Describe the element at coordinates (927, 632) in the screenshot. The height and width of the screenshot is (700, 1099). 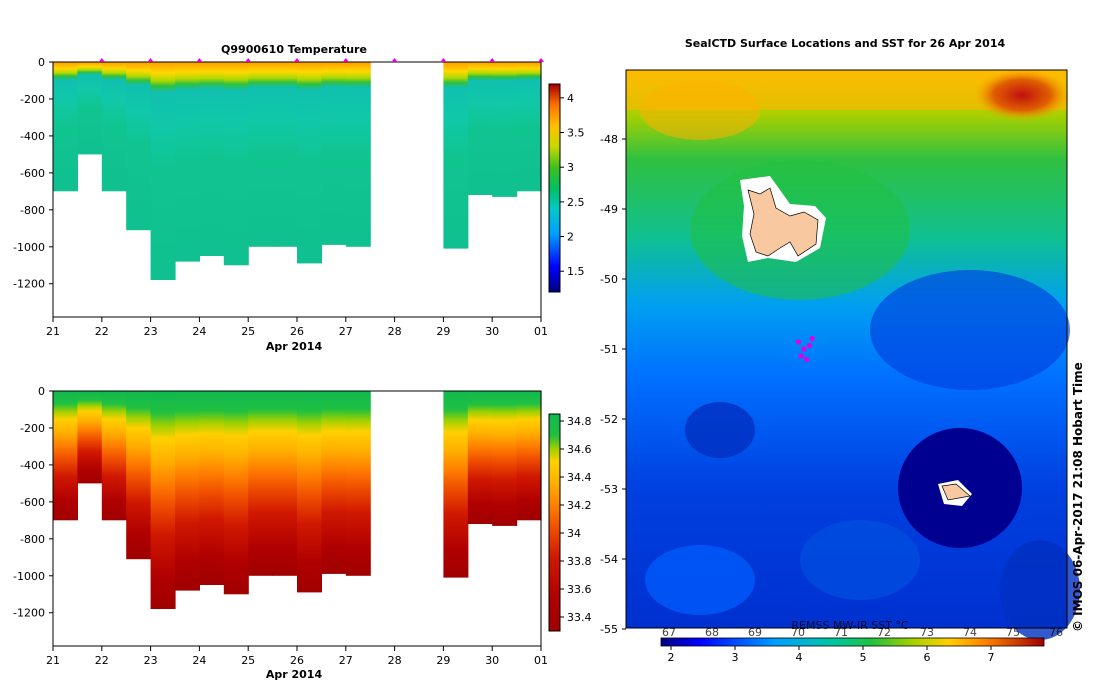
I see `sst-top-tick-label: 73` at that location.